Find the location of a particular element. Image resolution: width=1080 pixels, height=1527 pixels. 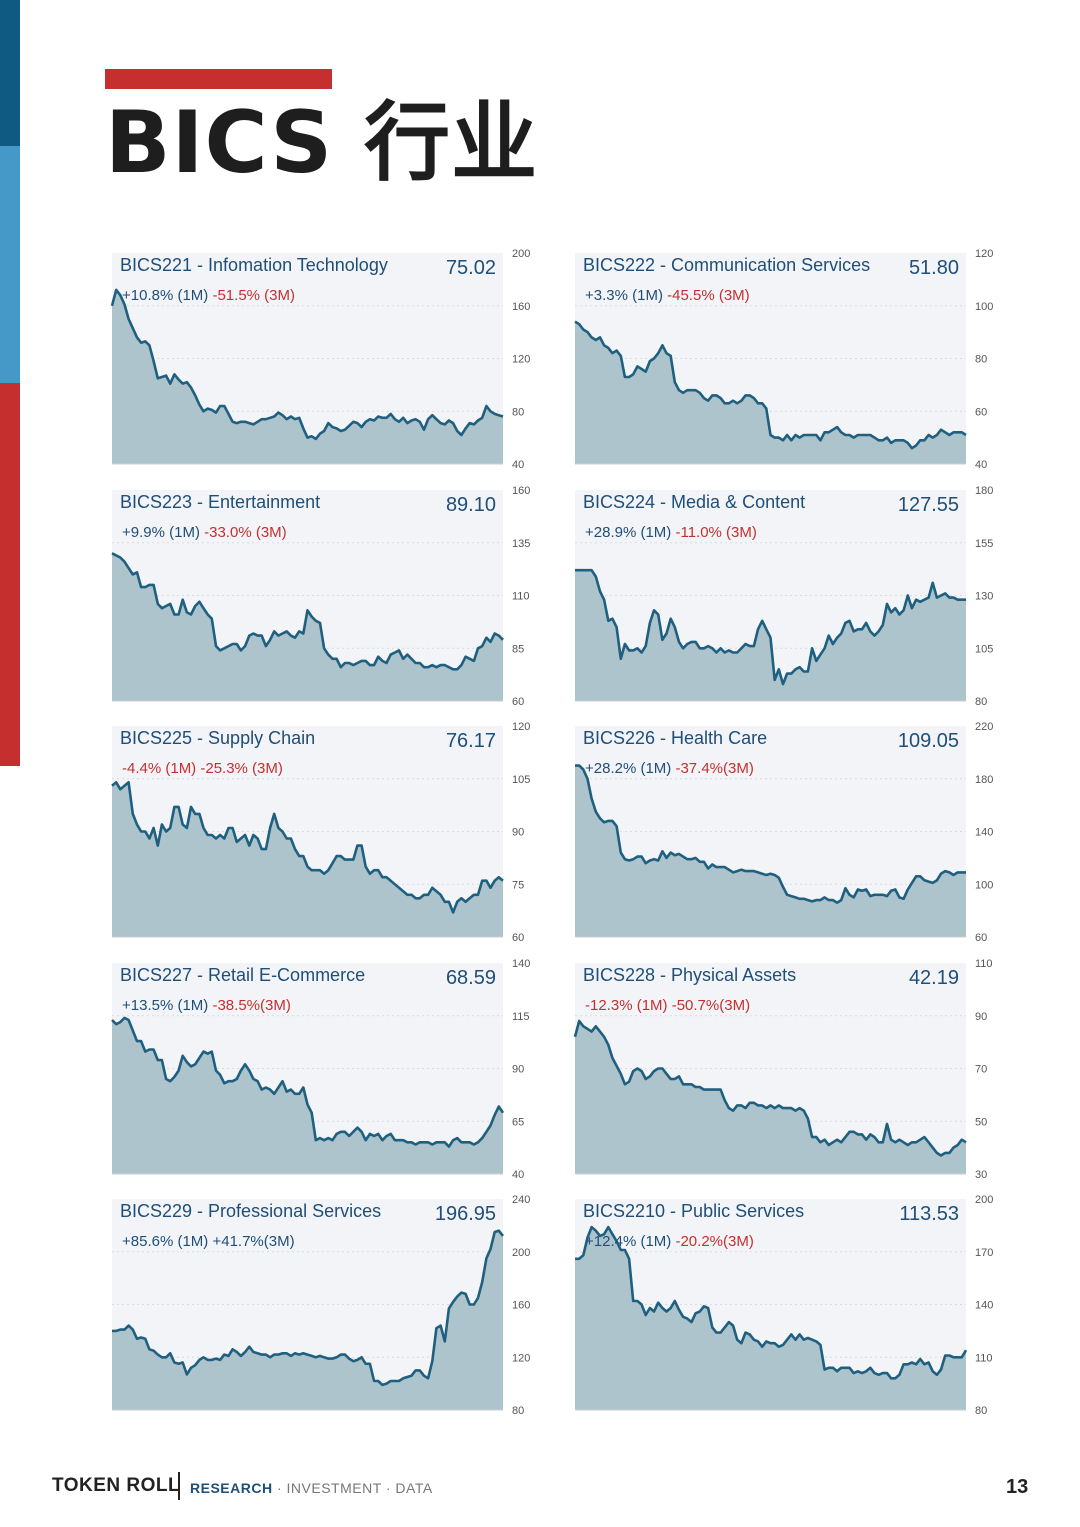

y-tick-label: 115 is located at coordinates (521, 1017).